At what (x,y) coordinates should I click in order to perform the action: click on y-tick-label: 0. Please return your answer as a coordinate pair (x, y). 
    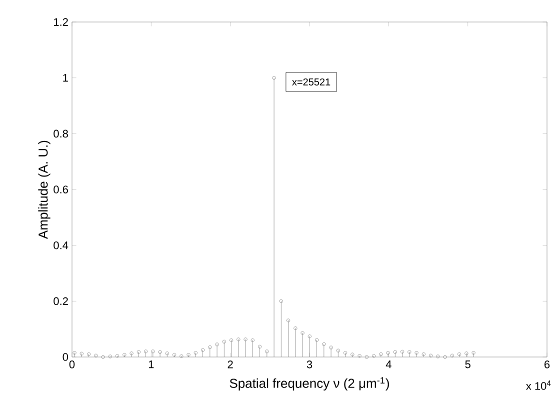
    Looking at the image, I should click on (65, 357).